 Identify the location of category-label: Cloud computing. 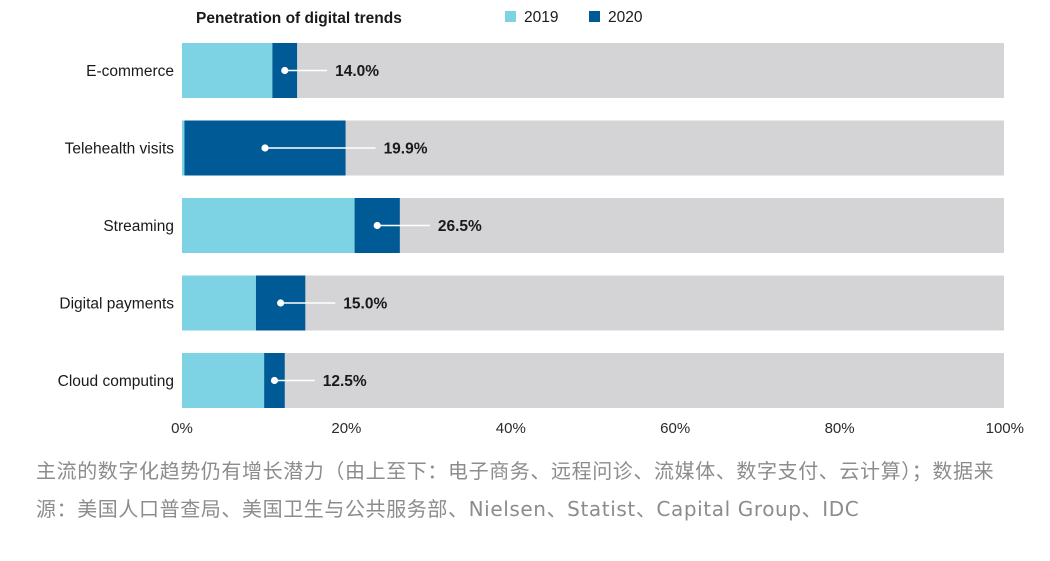
(116, 381).